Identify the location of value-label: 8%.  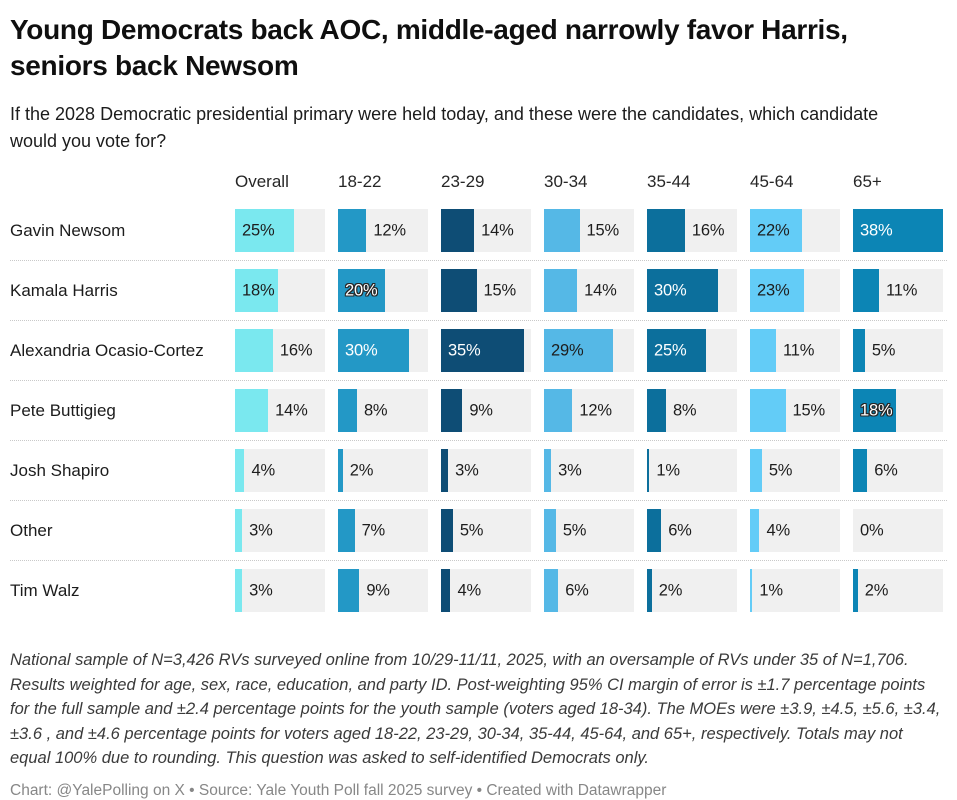
(375, 410).